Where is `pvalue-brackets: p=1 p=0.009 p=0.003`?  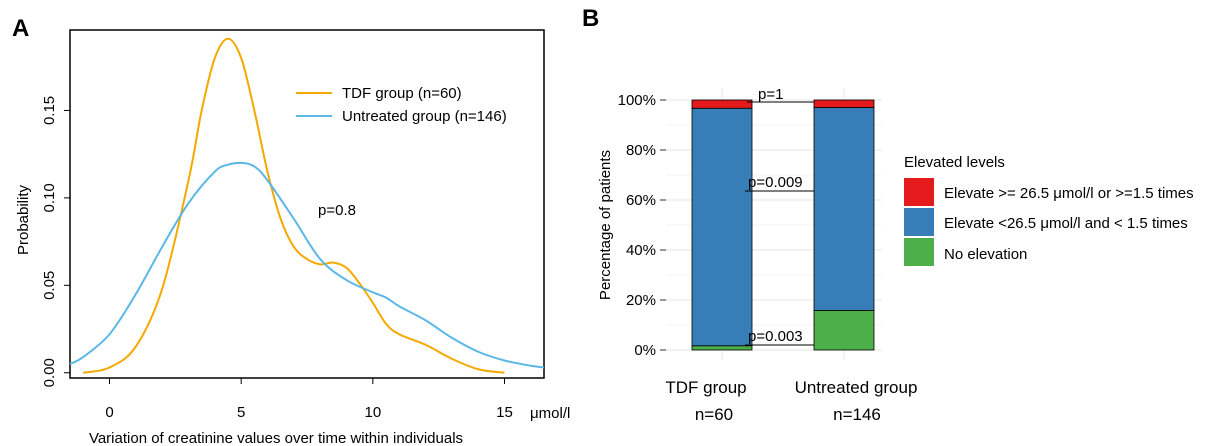 pvalue-brackets: p=1 p=0.009 p=0.003 is located at coordinates (779, 216).